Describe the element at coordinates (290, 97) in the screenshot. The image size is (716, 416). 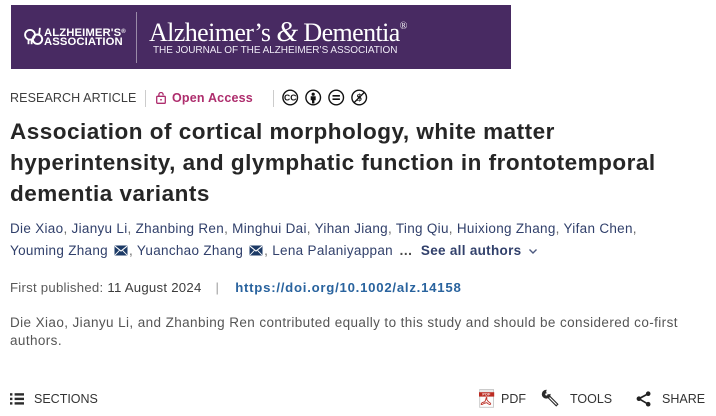
I see `svg-text: CC` at that location.